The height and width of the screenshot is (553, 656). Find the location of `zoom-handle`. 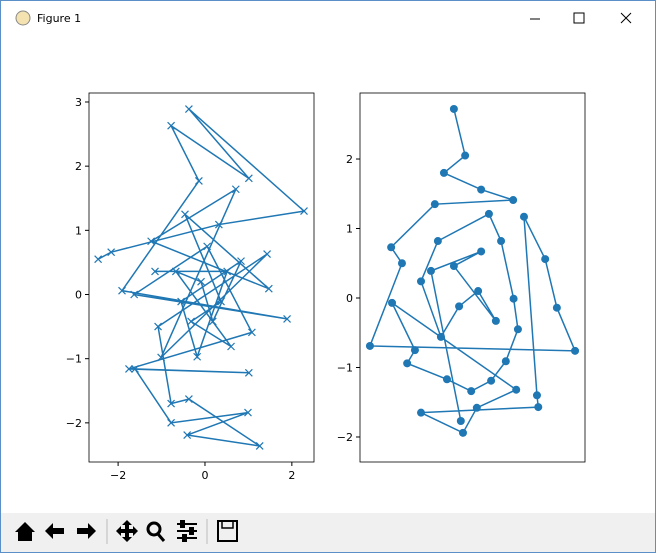

zoom-handle is located at coordinates (161, 537).